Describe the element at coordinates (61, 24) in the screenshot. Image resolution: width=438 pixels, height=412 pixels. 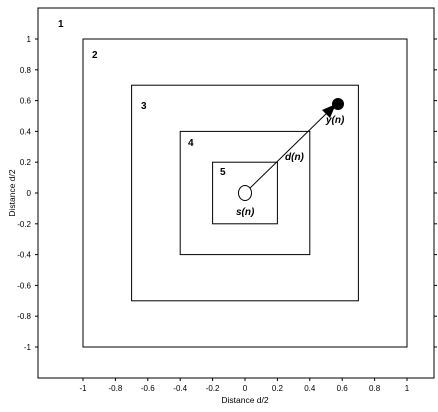
I see `region-label-1: 1` at that location.